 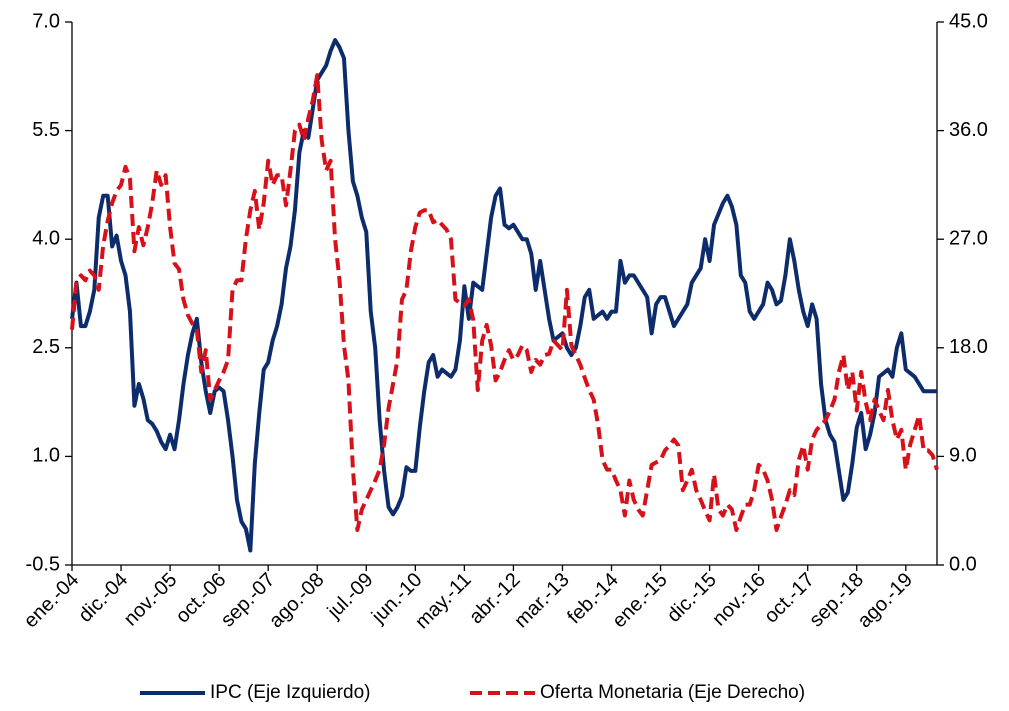 I want to click on x-tick-label: ago.-08, so click(x=297, y=601).